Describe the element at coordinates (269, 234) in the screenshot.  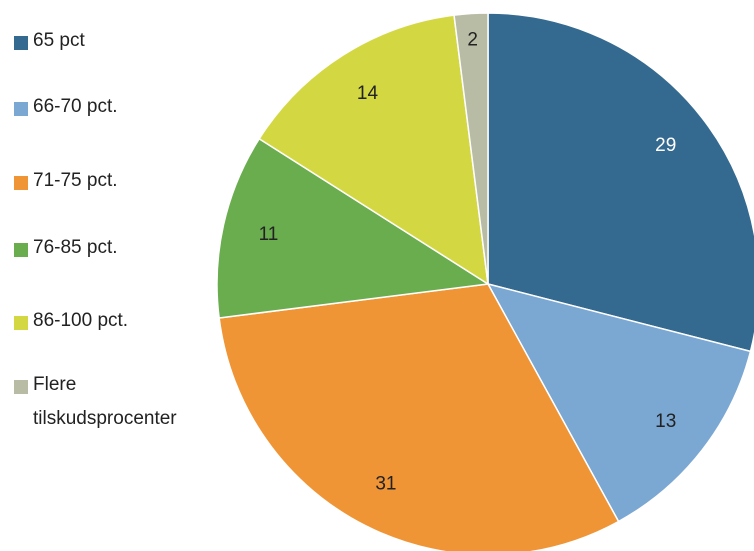
I see `data-label: 11` at that location.